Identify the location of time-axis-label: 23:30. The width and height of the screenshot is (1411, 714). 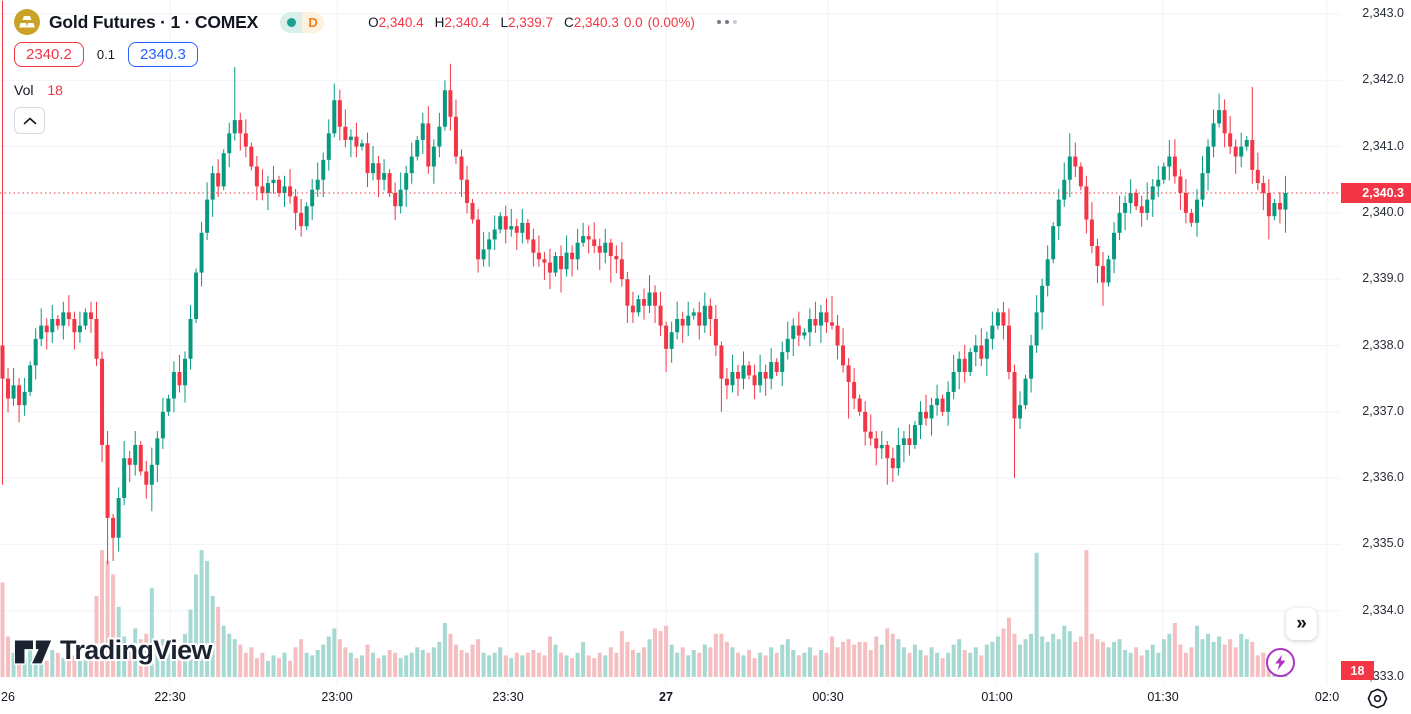
(508, 697).